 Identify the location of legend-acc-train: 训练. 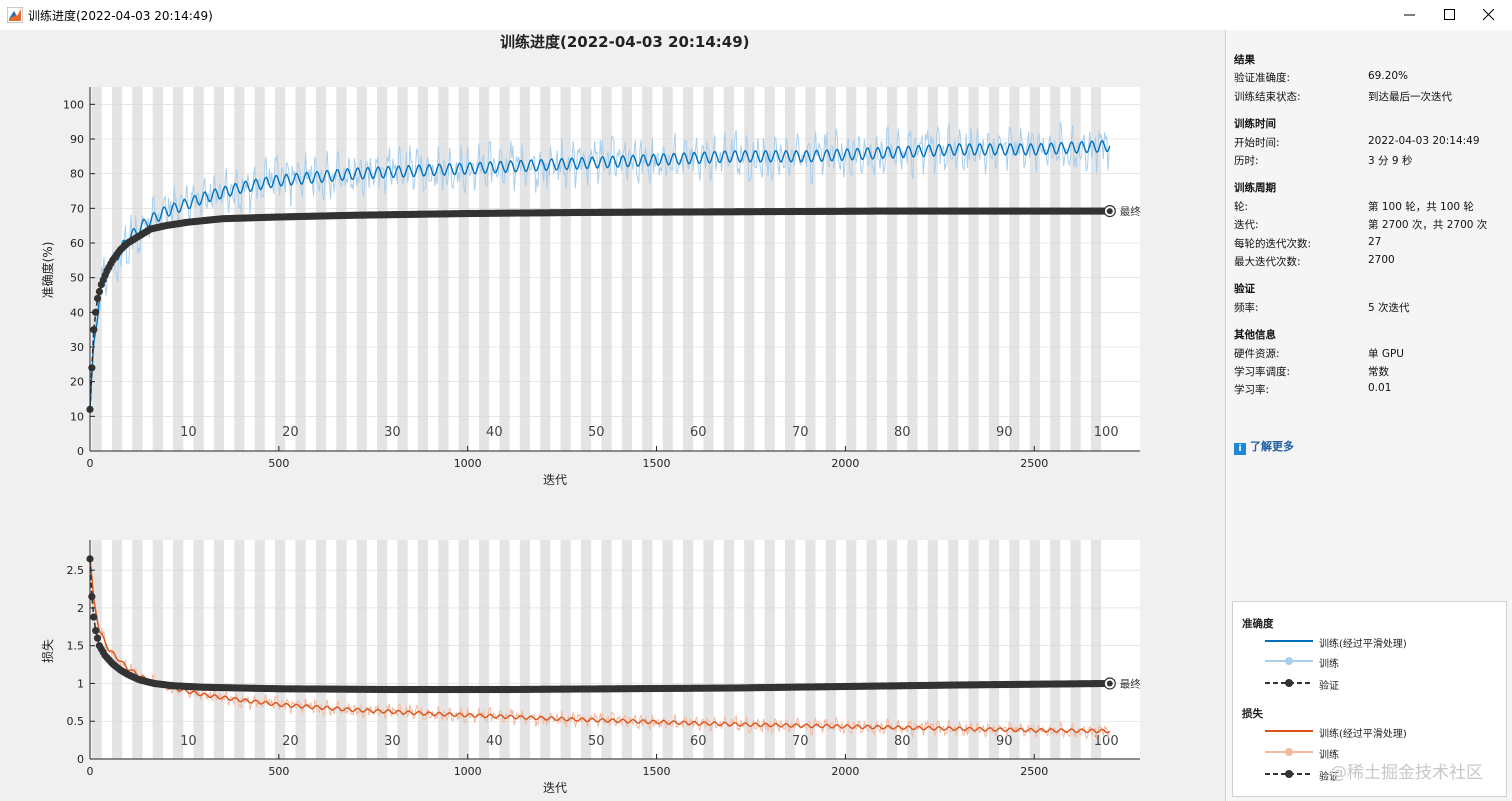
(1329, 664).